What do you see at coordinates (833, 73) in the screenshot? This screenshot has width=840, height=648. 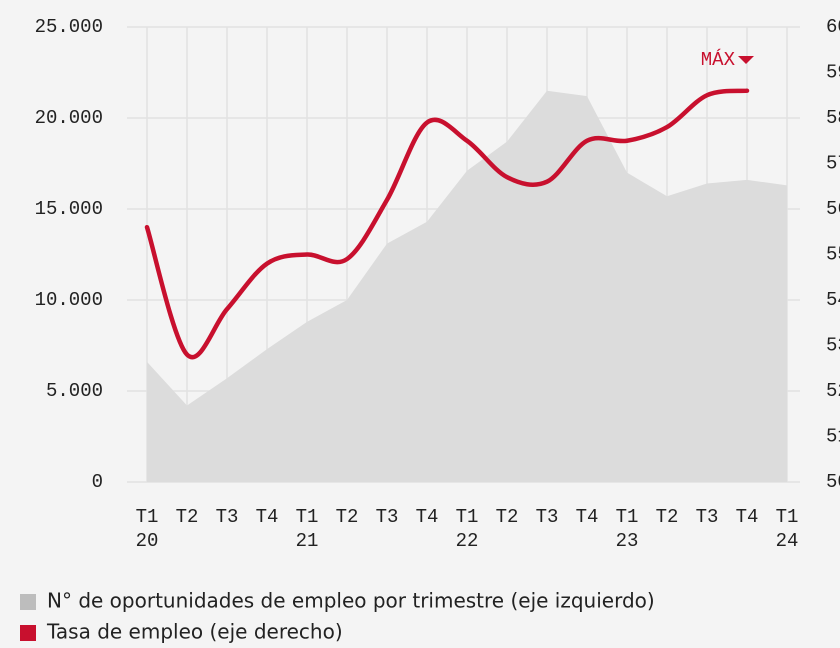 I see `y2-tick-label: 59` at bounding box center [833, 73].